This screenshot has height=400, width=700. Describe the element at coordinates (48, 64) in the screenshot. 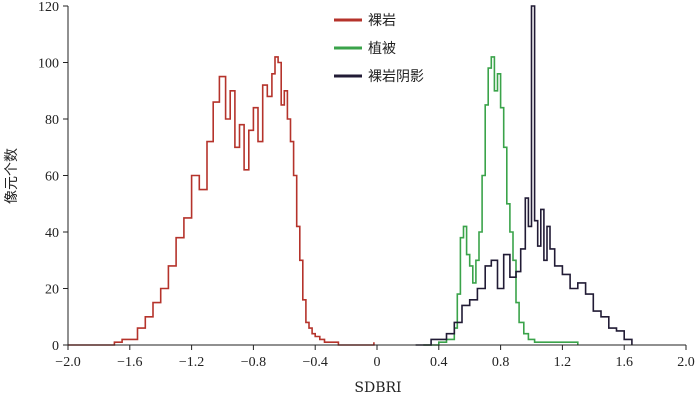

I see `y-tick-label: 100` at that location.